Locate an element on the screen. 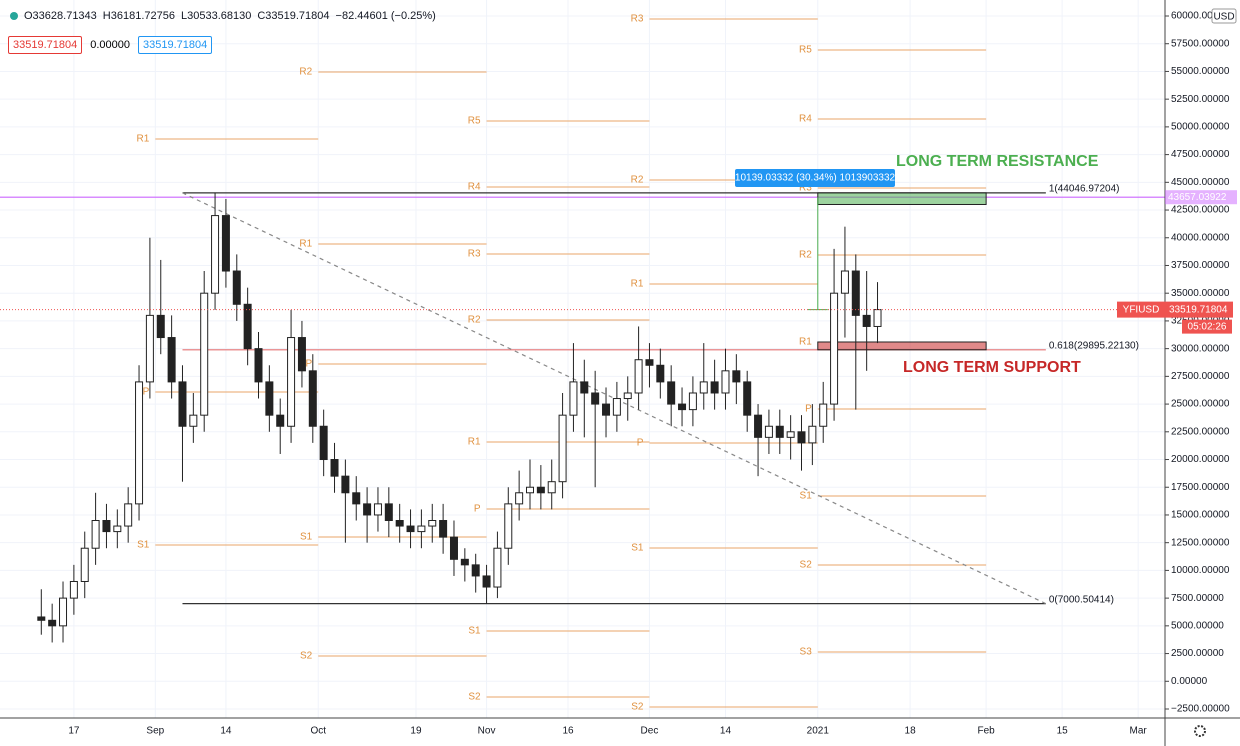 The image size is (1240, 746). price-tag is located at coordinates (1199, 309).